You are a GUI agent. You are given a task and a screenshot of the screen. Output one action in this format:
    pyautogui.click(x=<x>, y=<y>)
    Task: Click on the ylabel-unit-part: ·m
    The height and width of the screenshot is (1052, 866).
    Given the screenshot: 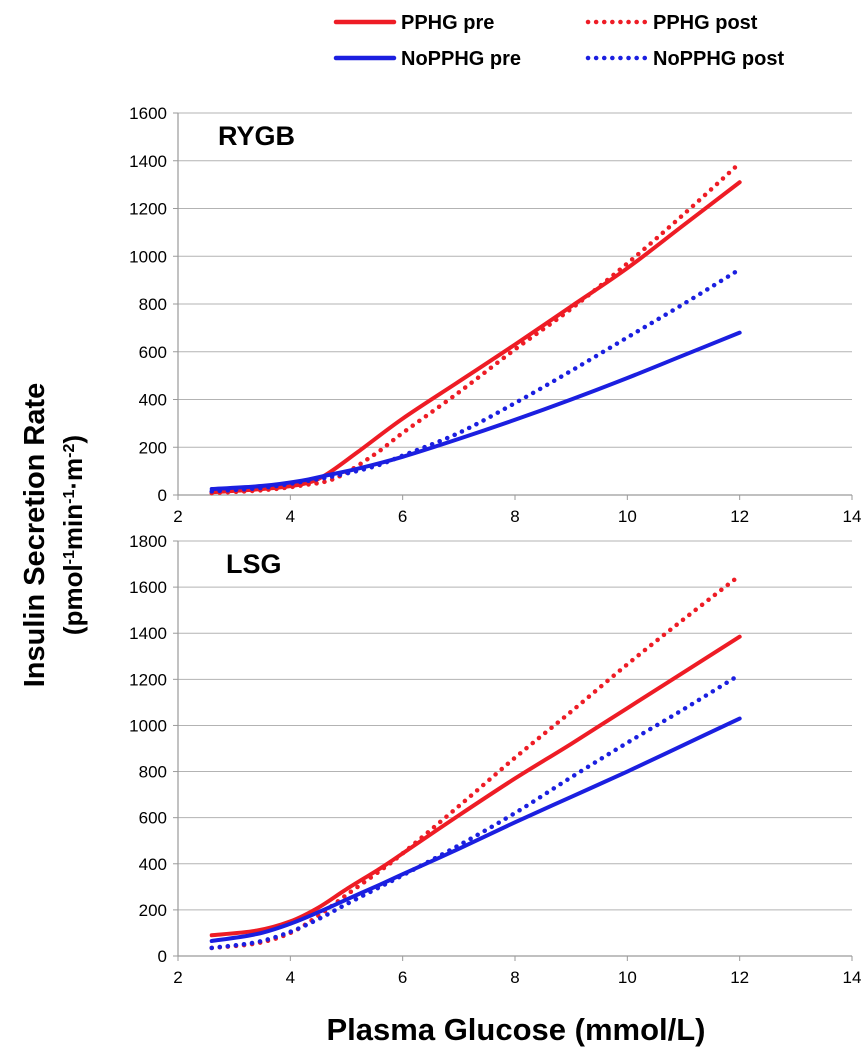 What is the action you would take?
    pyautogui.click(x=73, y=474)
    